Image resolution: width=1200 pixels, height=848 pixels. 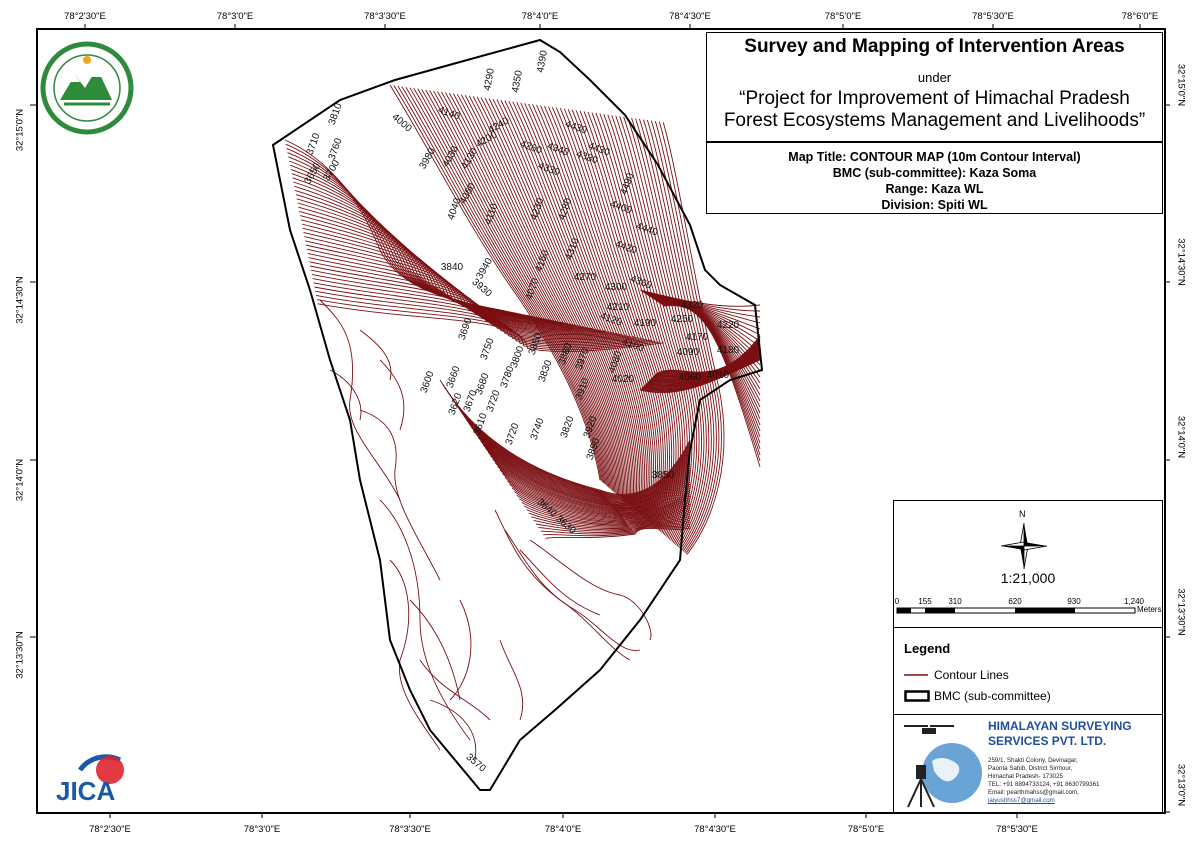 I want to click on surveying-logo, so click(x=943, y=766).